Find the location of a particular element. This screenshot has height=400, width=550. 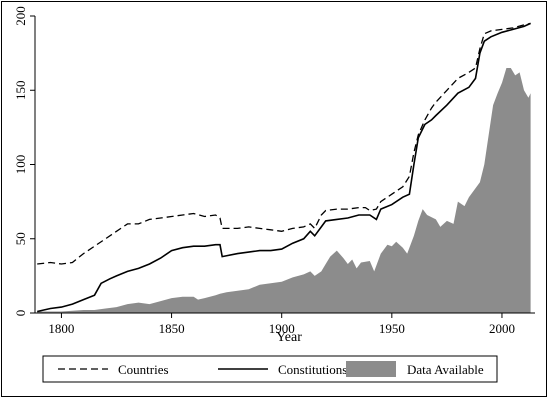

y-tick-label: 200 is located at coordinates (20, 16).